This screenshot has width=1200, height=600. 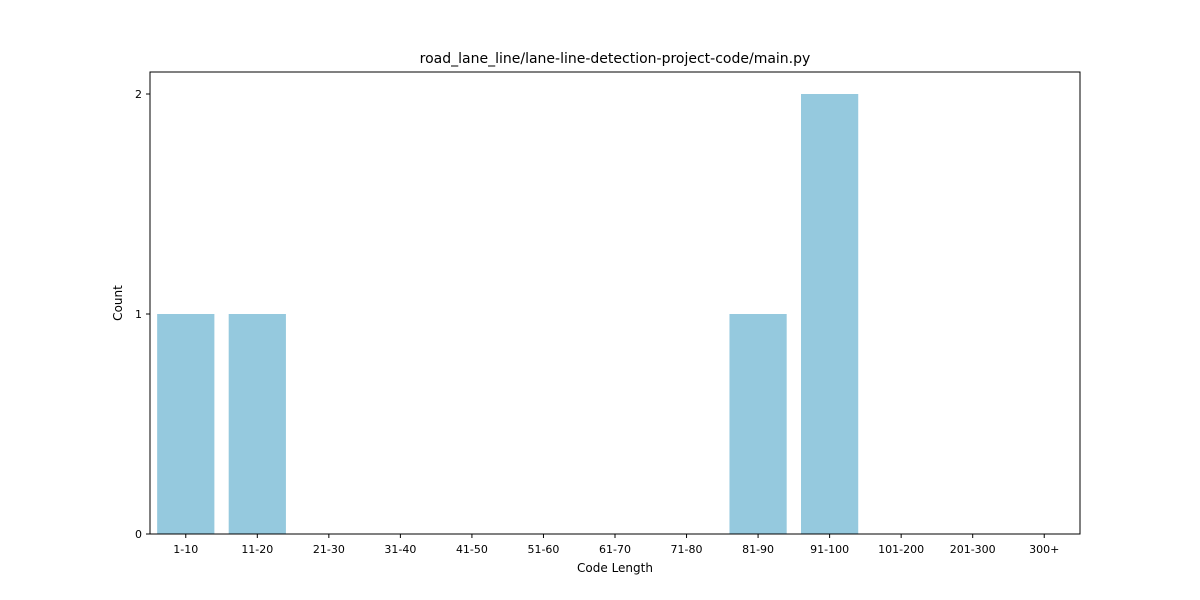 What do you see at coordinates (118, 303) in the screenshot?
I see `y-axis-label: Count` at bounding box center [118, 303].